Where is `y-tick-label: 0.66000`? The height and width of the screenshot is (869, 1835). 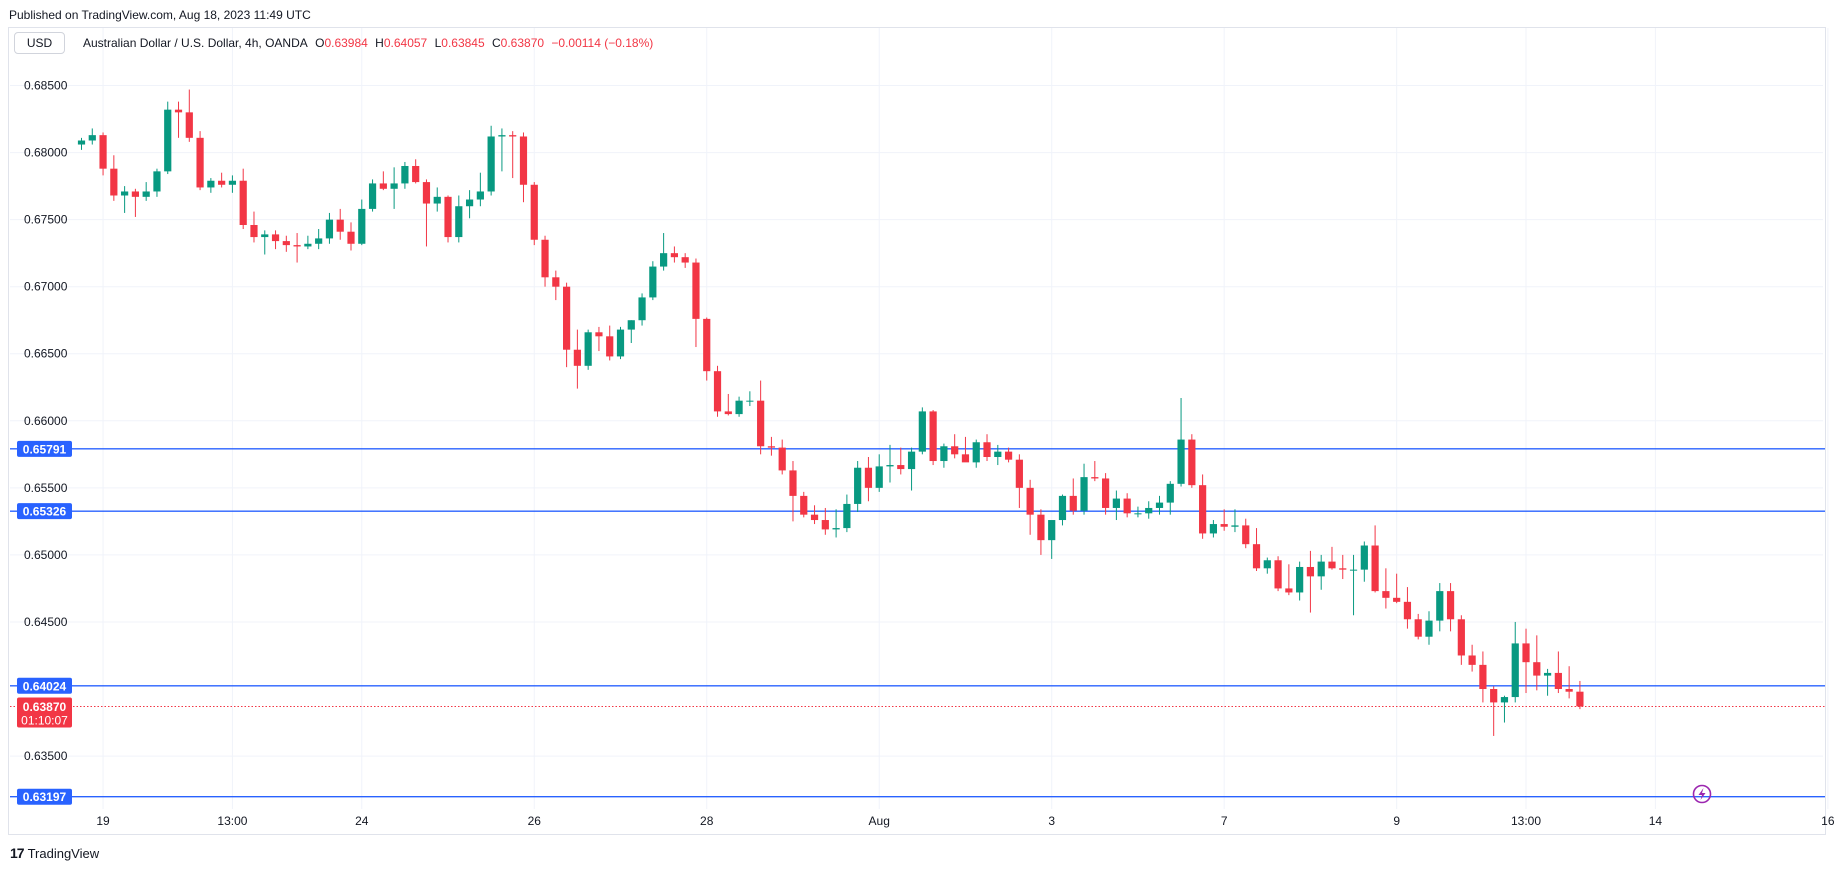
y-tick-label: 0.66000 is located at coordinates (46, 421).